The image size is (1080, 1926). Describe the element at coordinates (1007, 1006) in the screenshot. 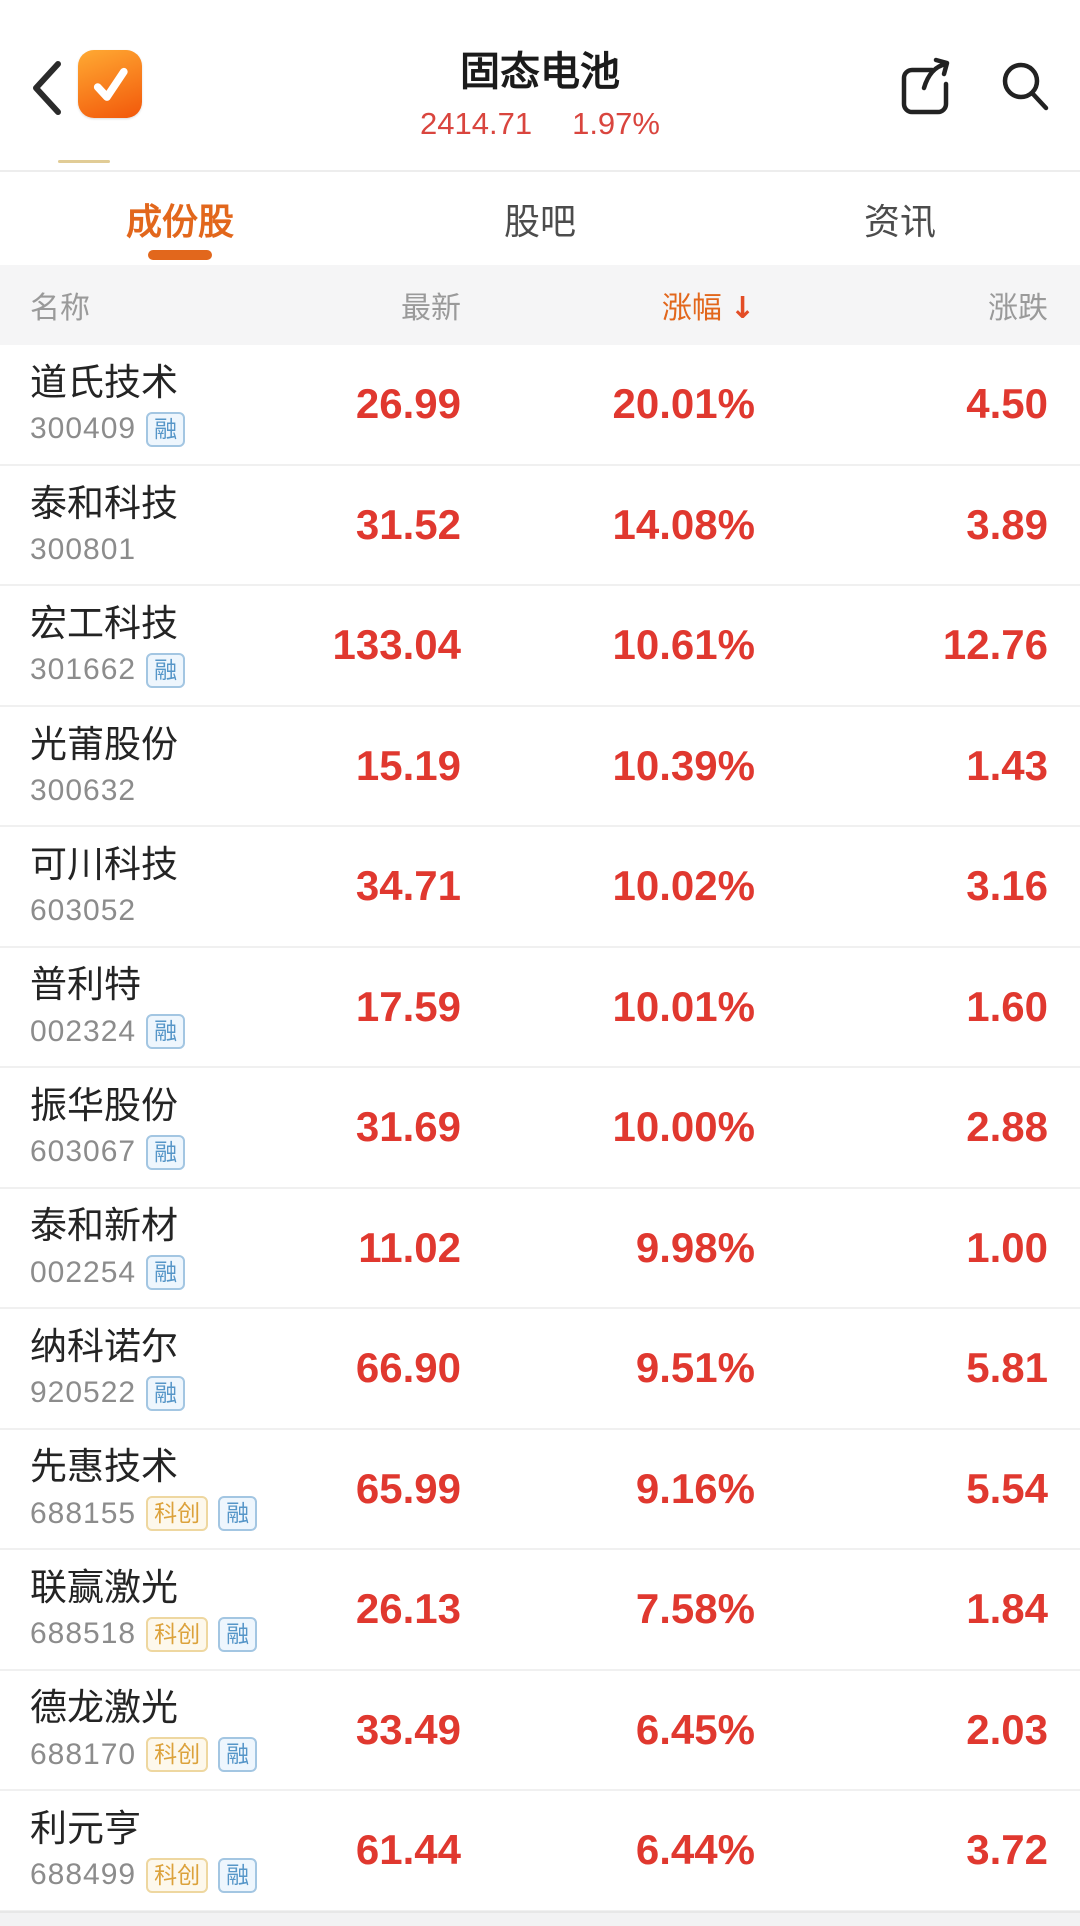

I see `change-amount: 1.60` at that location.